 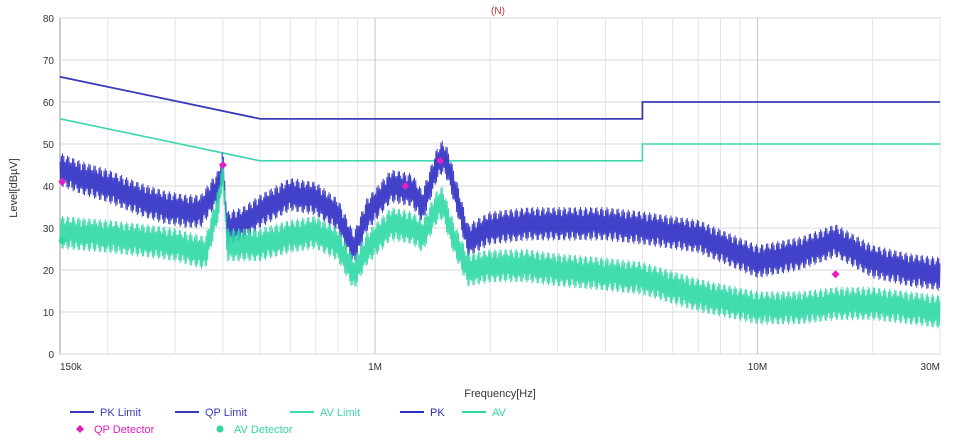 What do you see at coordinates (340, 413) in the screenshot?
I see `legend-label: AV Limit` at bounding box center [340, 413].